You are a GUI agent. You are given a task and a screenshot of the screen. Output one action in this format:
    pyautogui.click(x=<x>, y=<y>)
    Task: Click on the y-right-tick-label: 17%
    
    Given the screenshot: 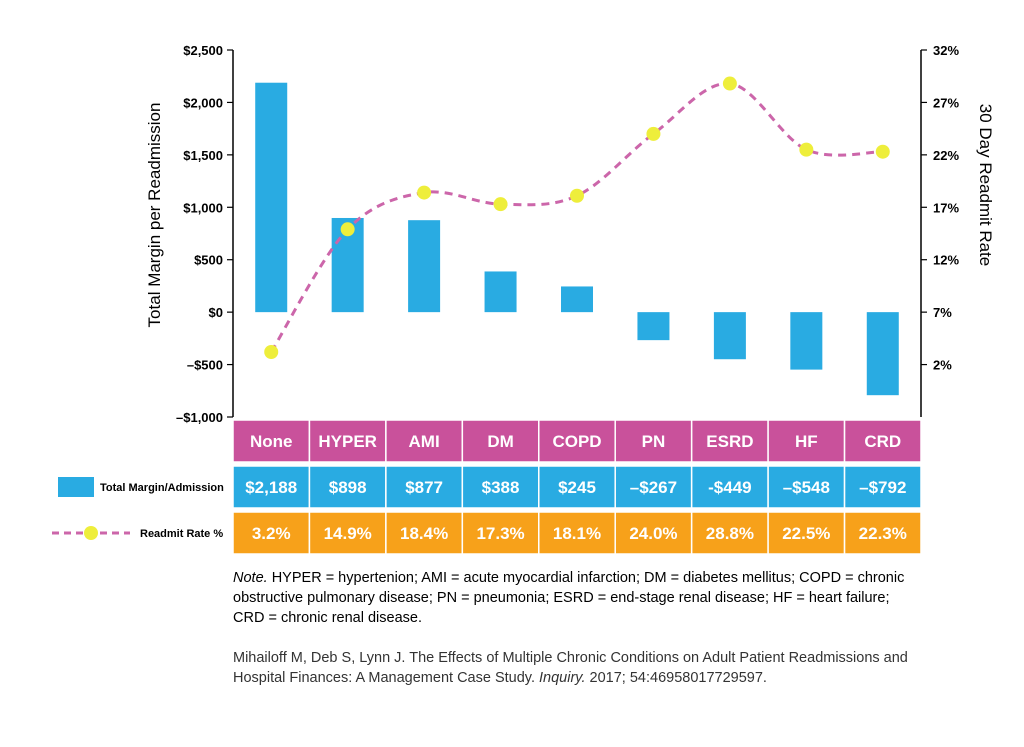 What is the action you would take?
    pyautogui.click(x=946, y=207)
    